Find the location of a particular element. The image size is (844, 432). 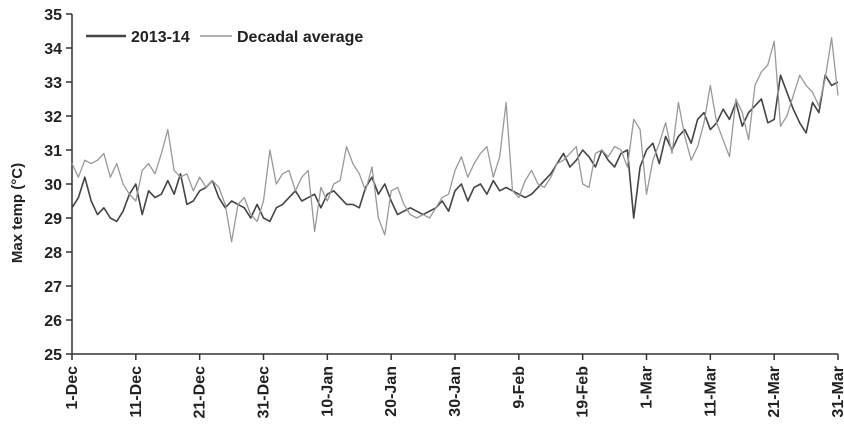

x-tick-label: 10-Jan is located at coordinates (327, 391).